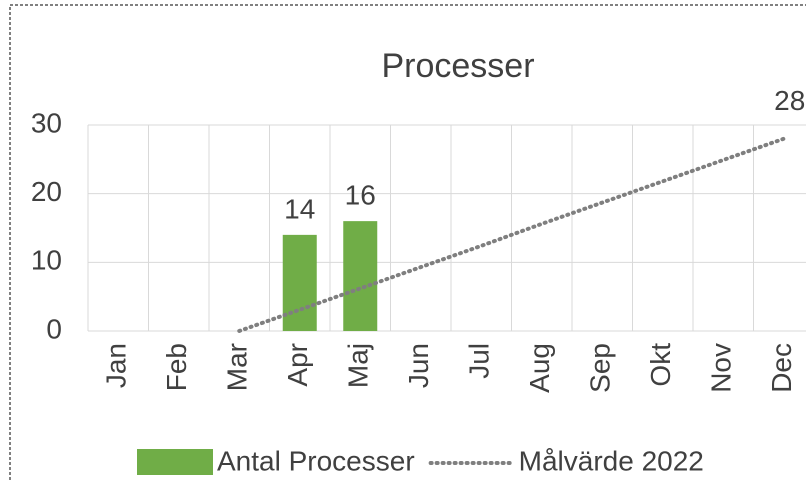  Describe the element at coordinates (418, 365) in the screenshot. I see `x-tick-label: Jun` at that location.